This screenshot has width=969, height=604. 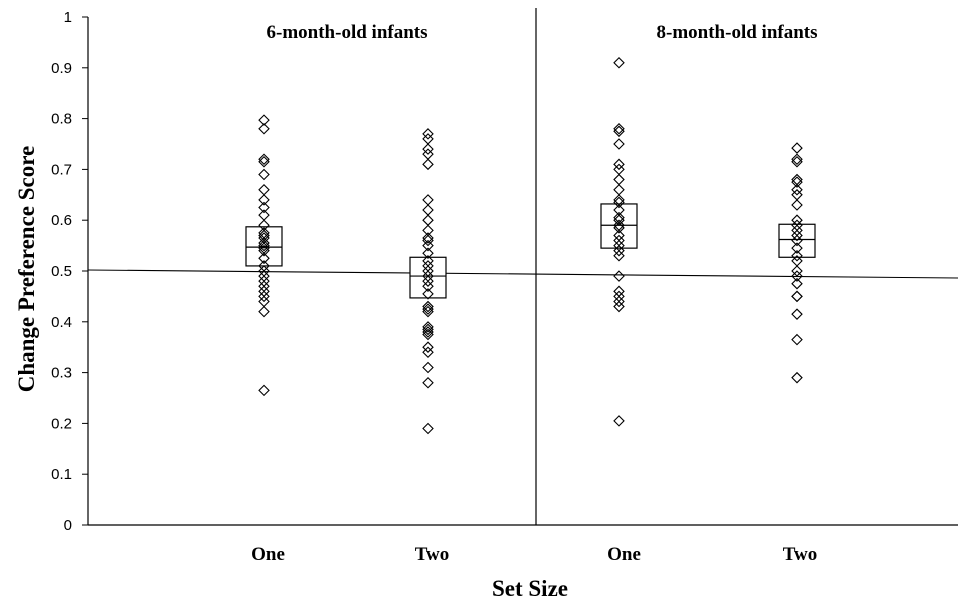 I want to click on reference-line-group, so click(x=523, y=274).